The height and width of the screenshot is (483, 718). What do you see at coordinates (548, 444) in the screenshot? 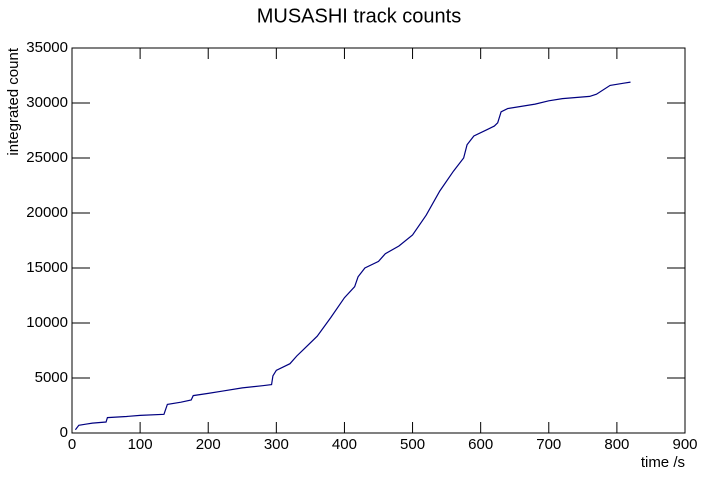
I see `x-tick-label: 700` at bounding box center [548, 444].